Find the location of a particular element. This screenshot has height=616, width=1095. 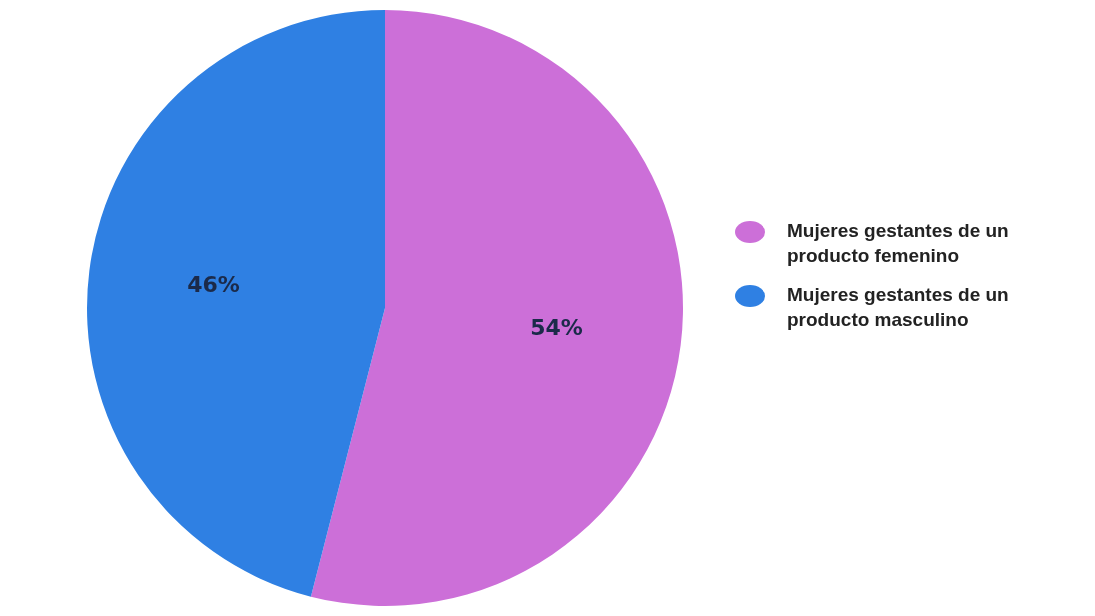

legend-label: Mujeres gestantes de un producto masculino is located at coordinates (898, 307).